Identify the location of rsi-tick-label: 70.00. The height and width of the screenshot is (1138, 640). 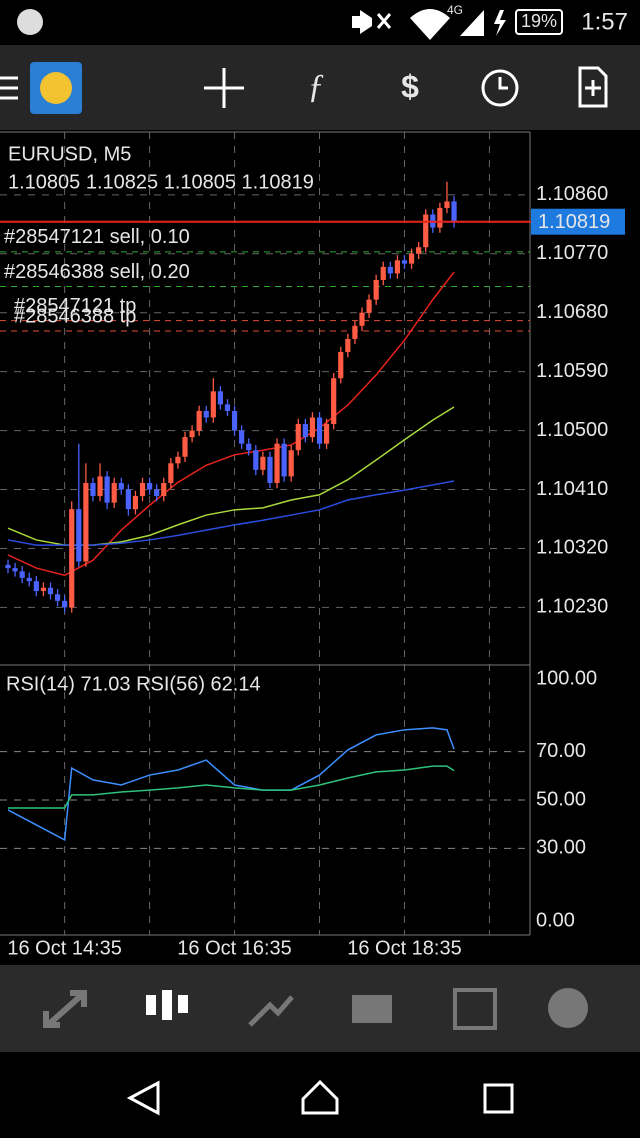
(561, 751).